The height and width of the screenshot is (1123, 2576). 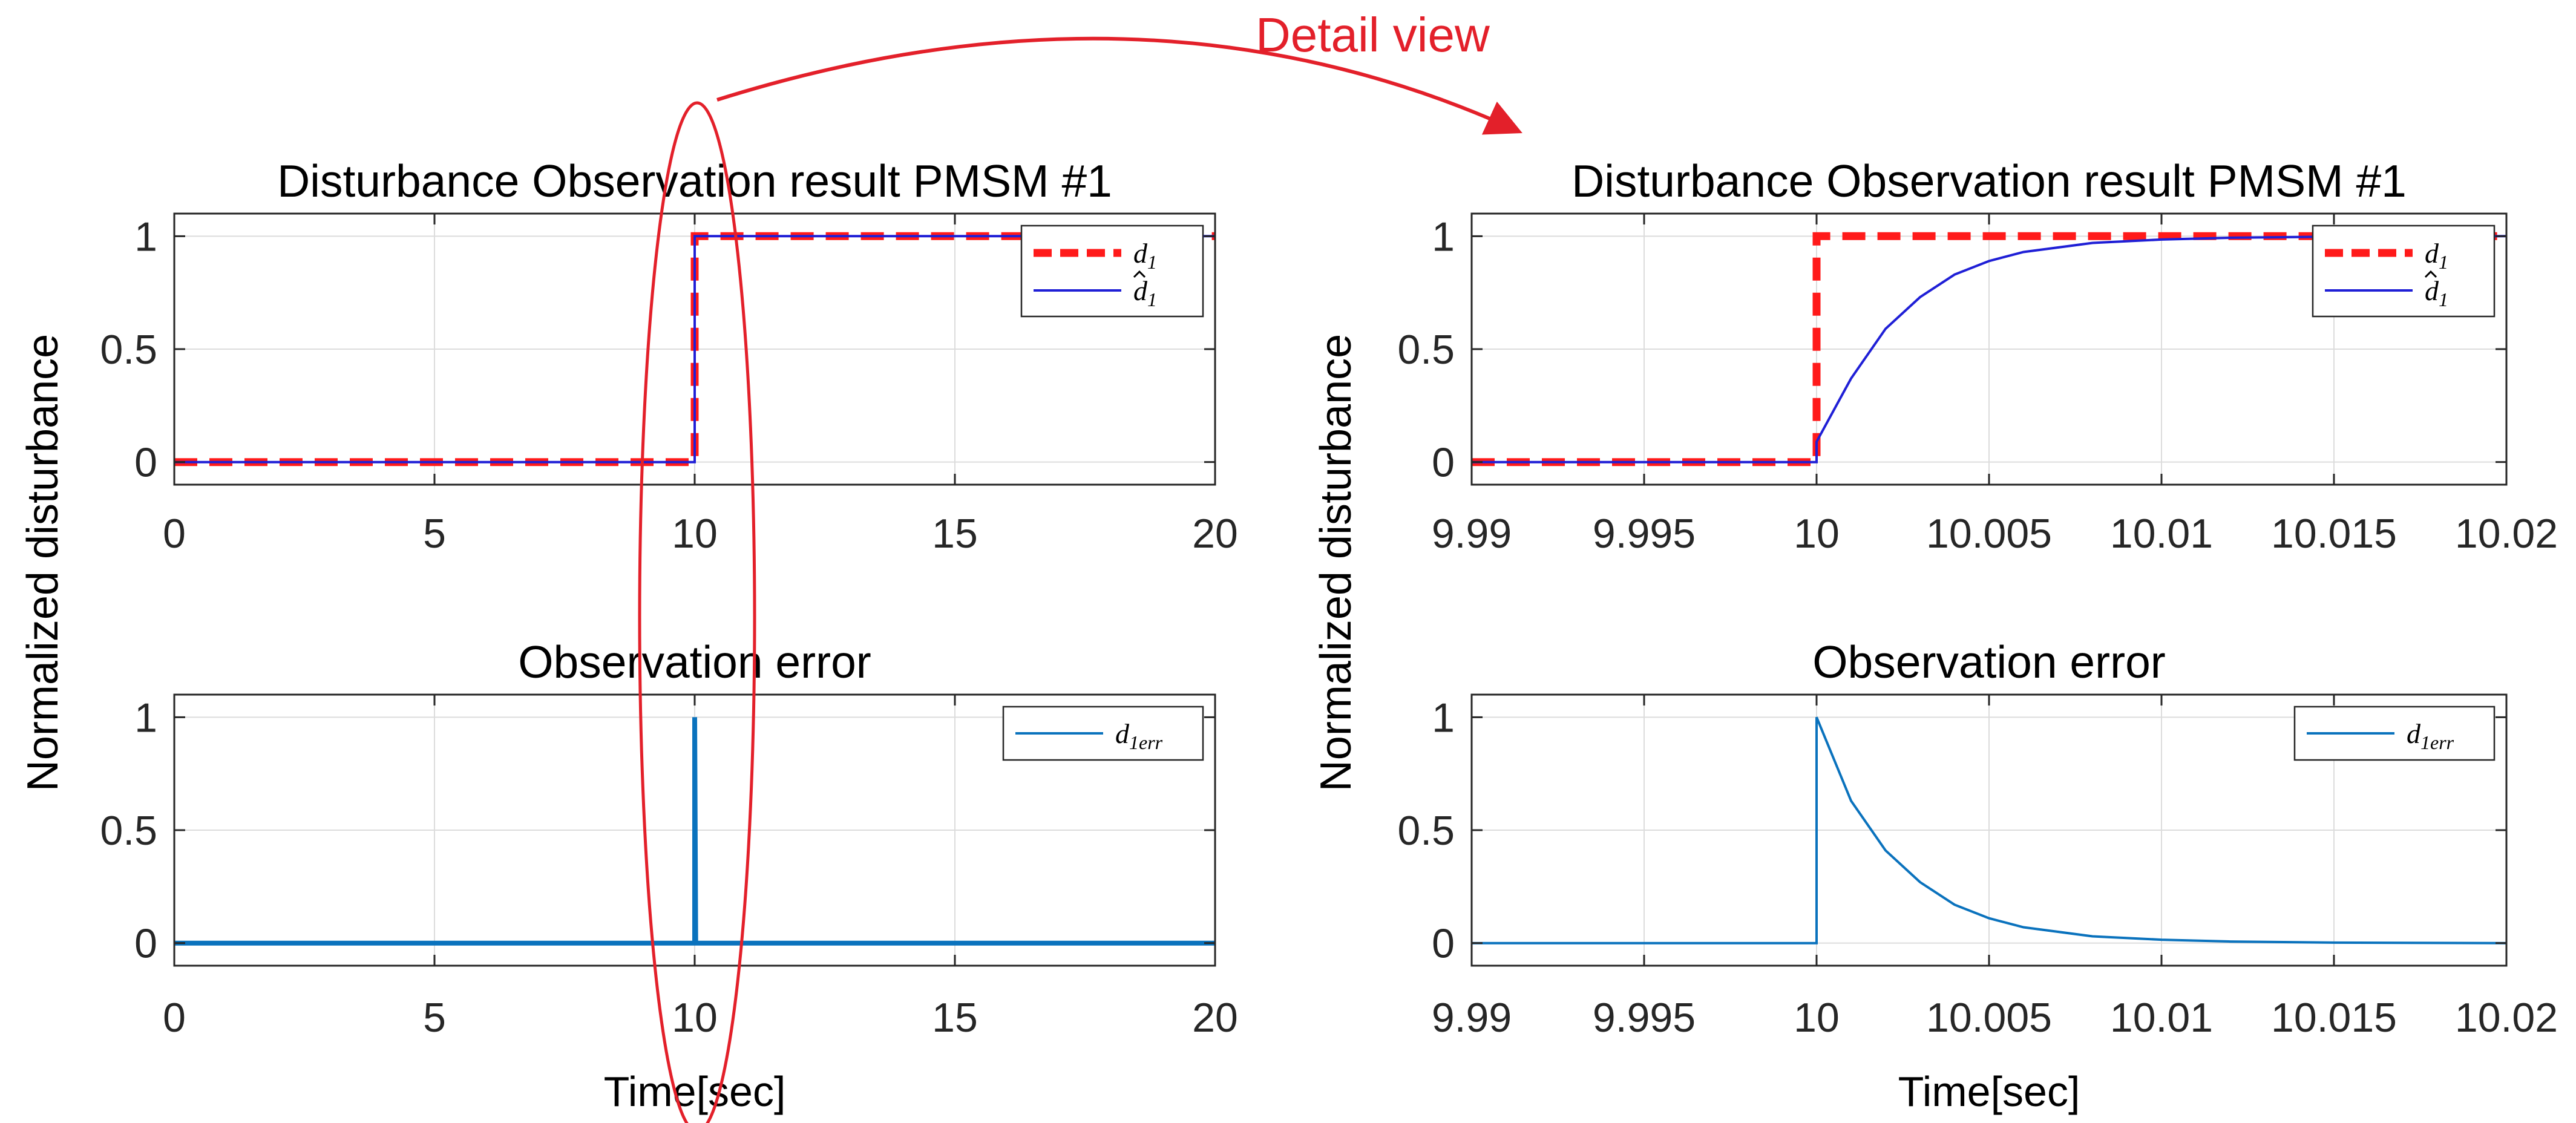 I want to click on zoom-highlight-ellipse, so click(x=697, y=612).